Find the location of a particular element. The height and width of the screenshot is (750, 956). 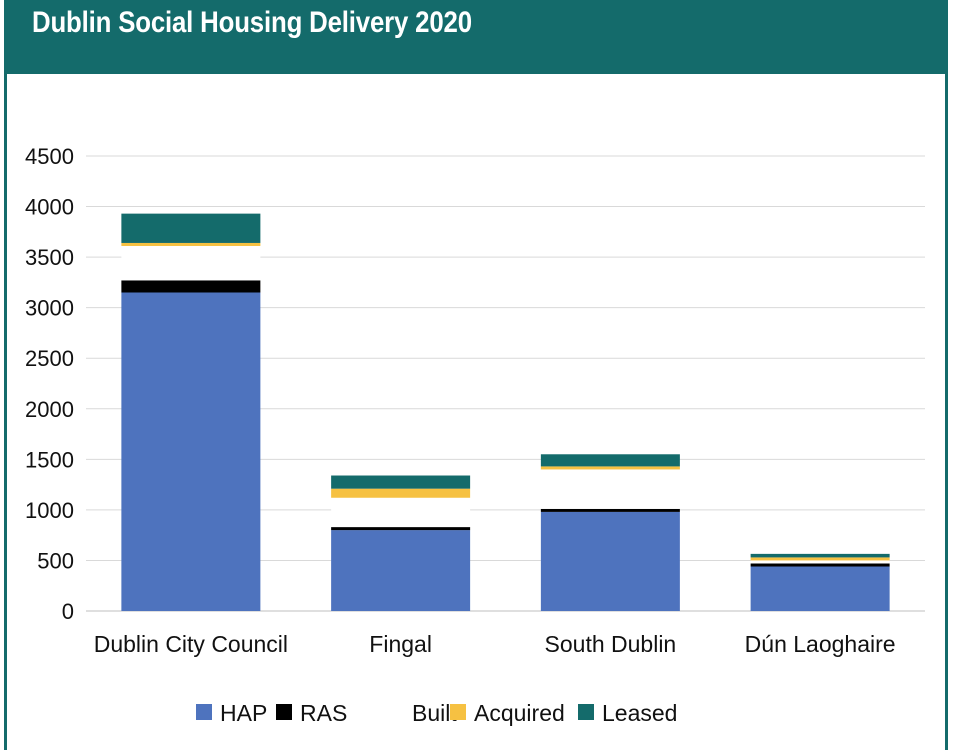

legend-label: Leased is located at coordinates (639, 713).